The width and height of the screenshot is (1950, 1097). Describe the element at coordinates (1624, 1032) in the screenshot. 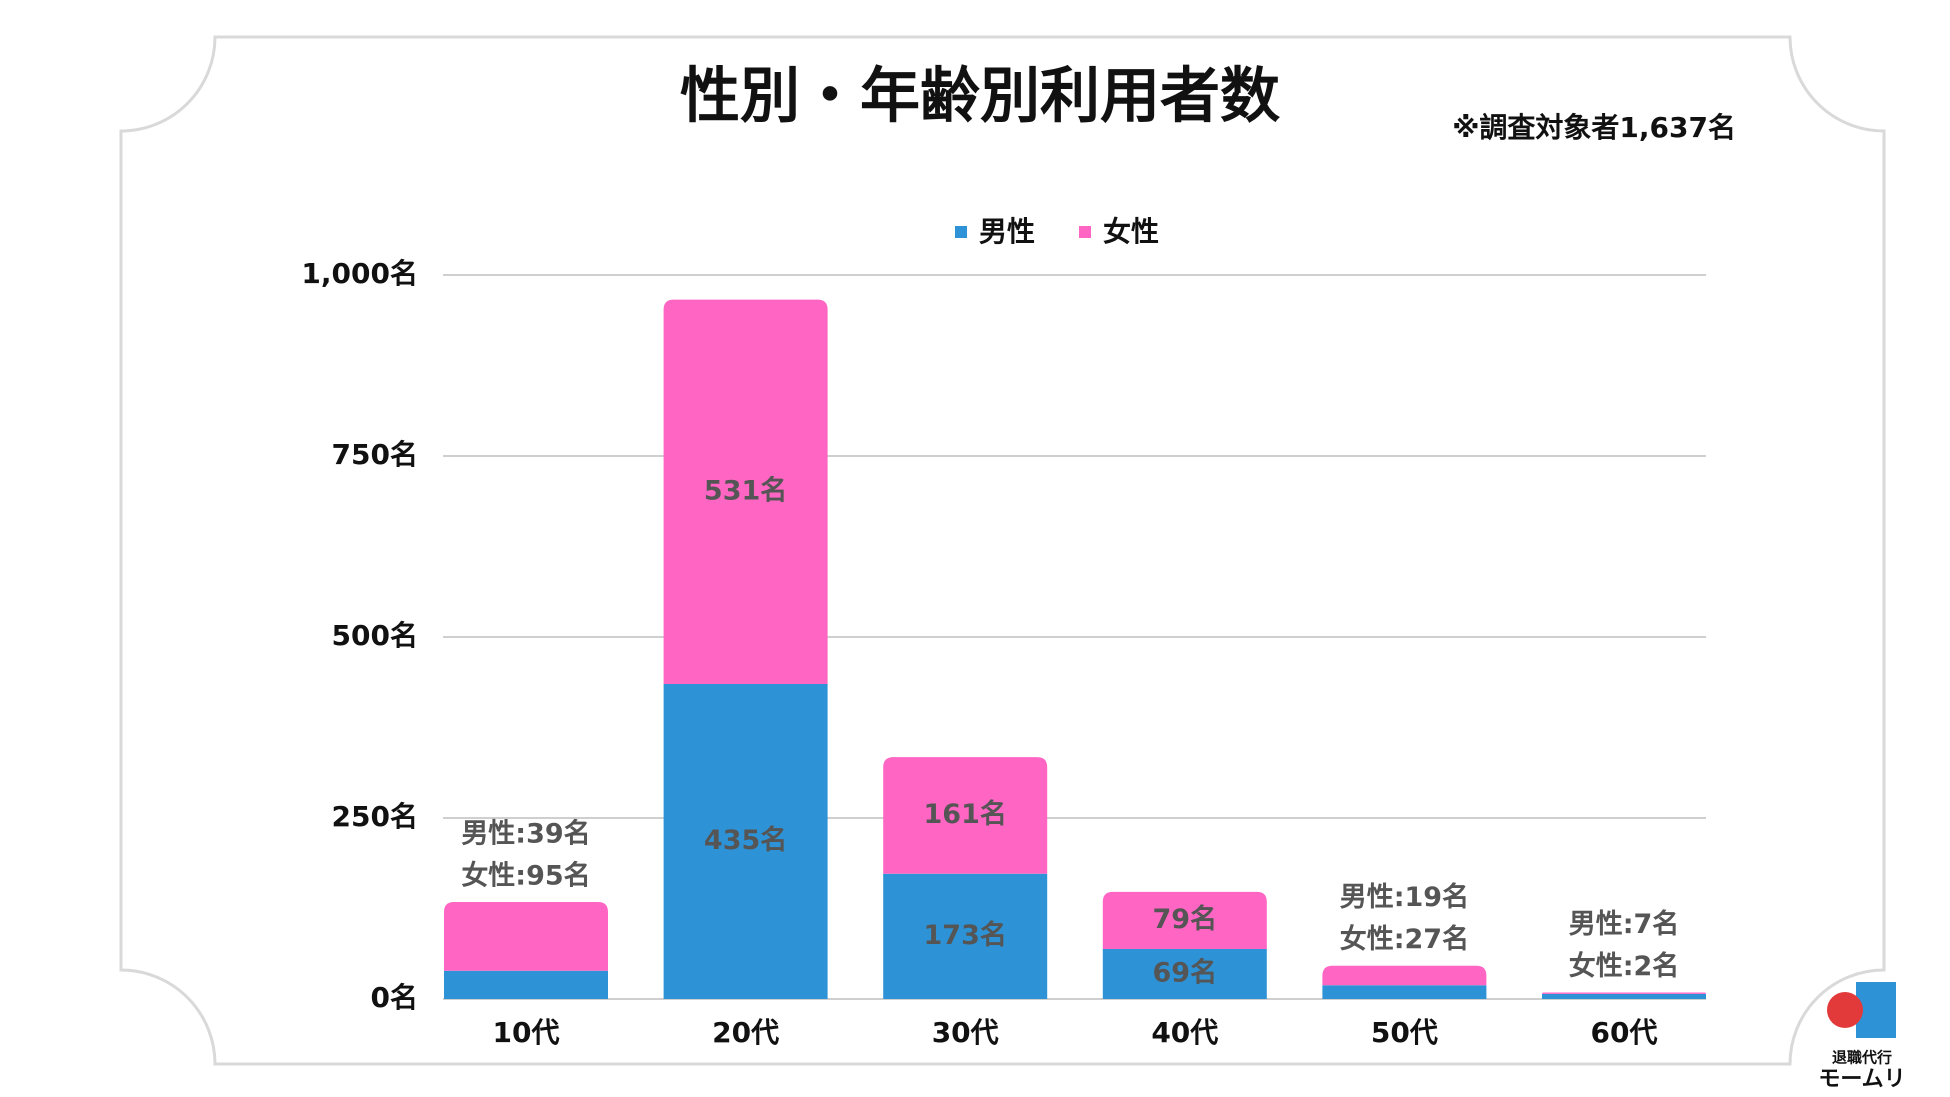

I see `x-tick-label: 60代` at that location.